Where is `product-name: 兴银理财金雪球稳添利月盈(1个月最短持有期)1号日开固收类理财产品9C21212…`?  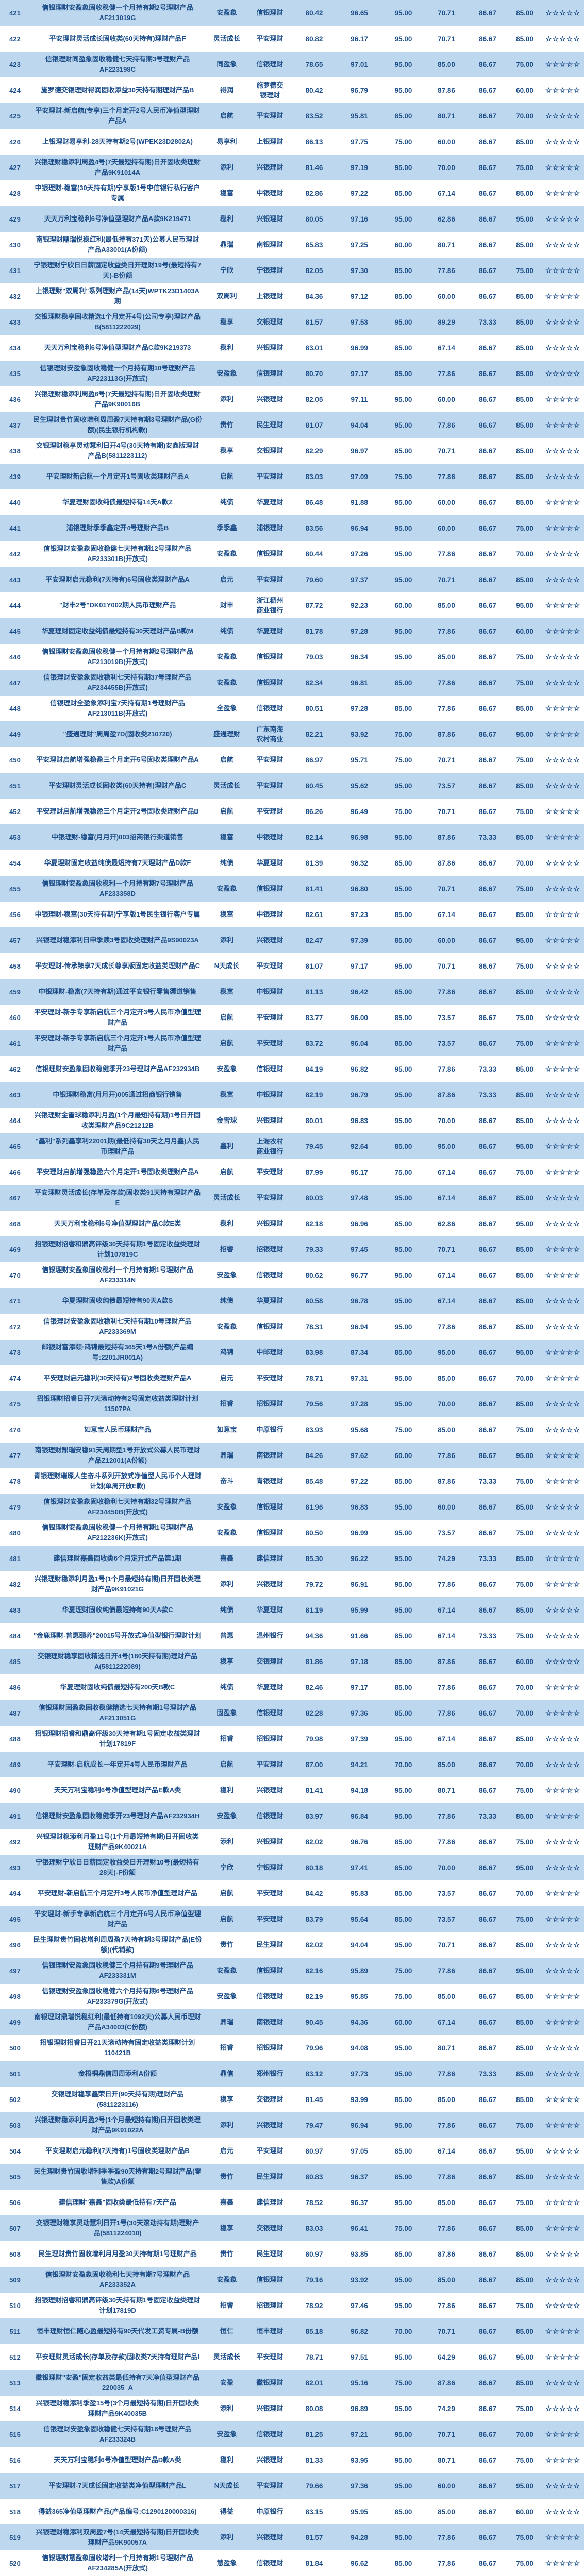
product-name: 兴银理财金雪球稳添利月盈(1个月最短持有期)1号日开固收类理财产品9C21212… is located at coordinates (117, 1120).